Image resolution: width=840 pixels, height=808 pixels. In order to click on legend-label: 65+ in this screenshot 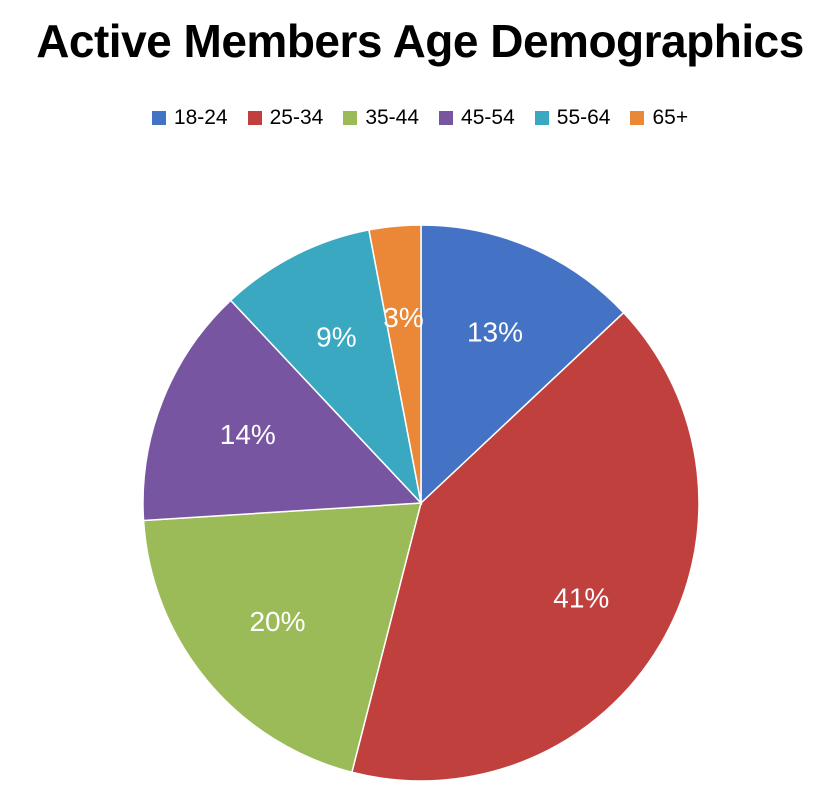, I will do `click(670, 117)`.